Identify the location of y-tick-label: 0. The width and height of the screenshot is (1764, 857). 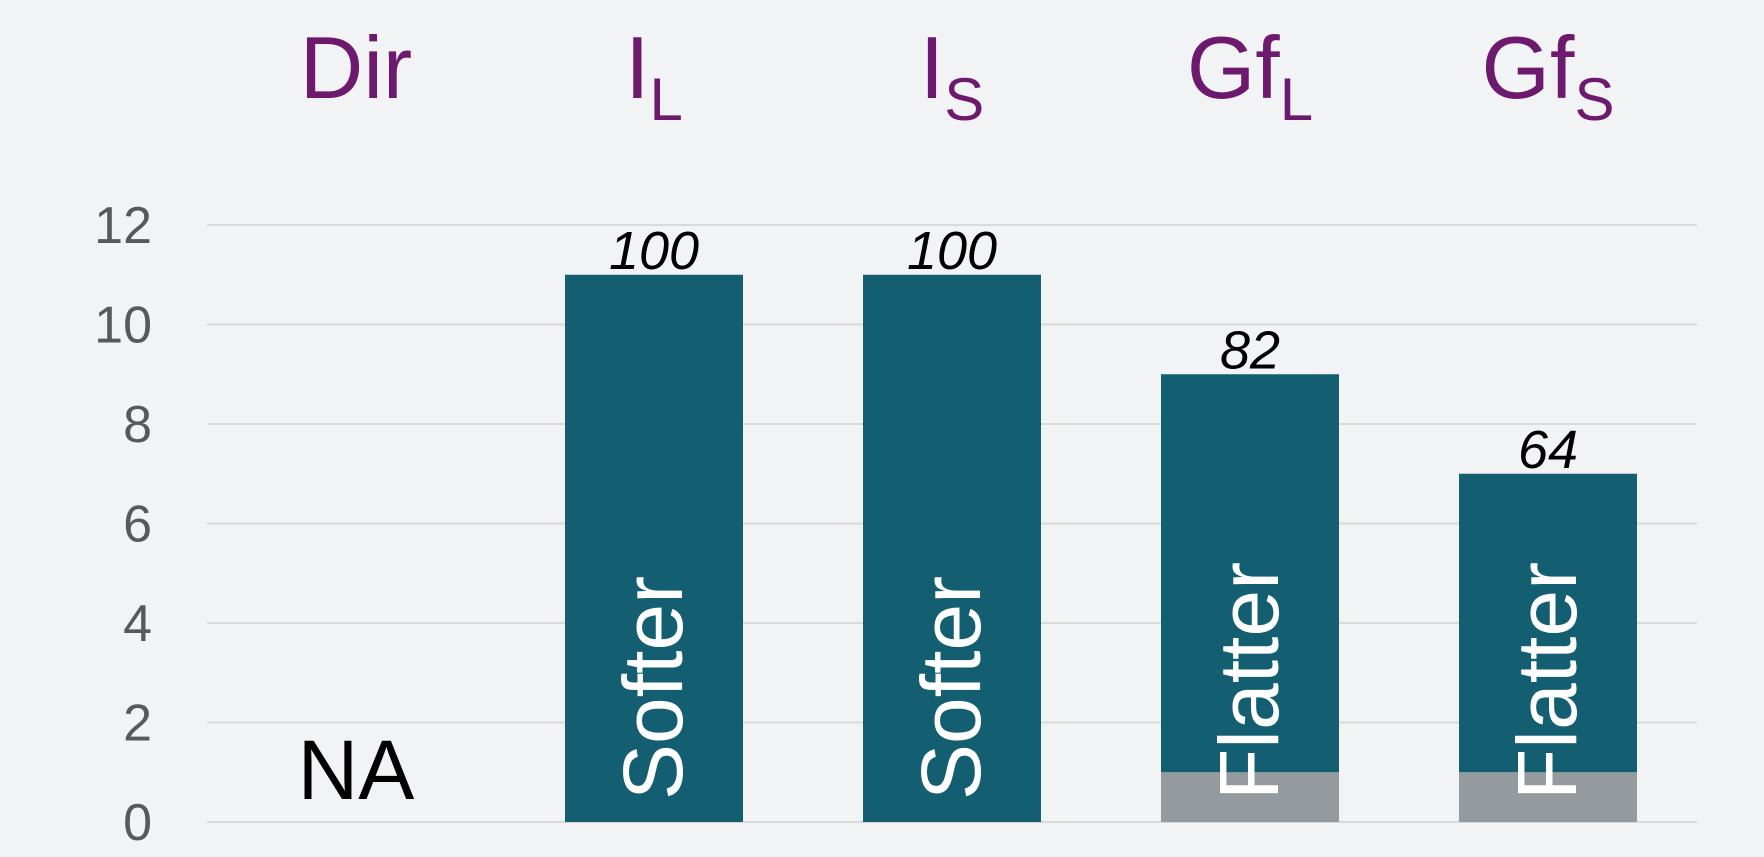
(137, 823).